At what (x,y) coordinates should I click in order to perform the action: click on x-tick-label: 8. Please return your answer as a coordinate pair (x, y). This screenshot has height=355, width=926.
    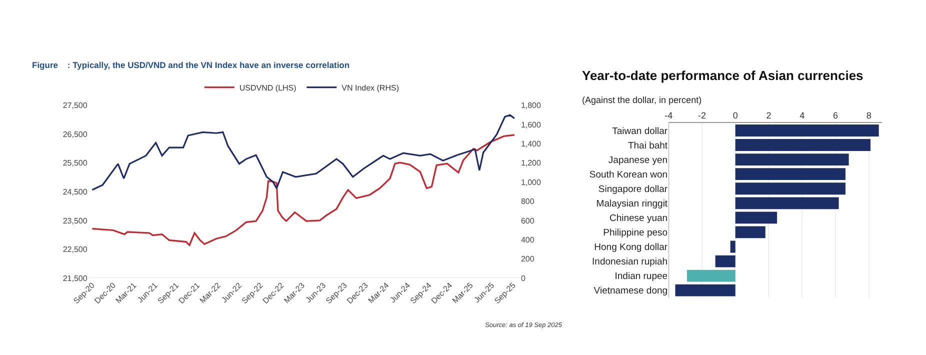
    Looking at the image, I should click on (869, 115).